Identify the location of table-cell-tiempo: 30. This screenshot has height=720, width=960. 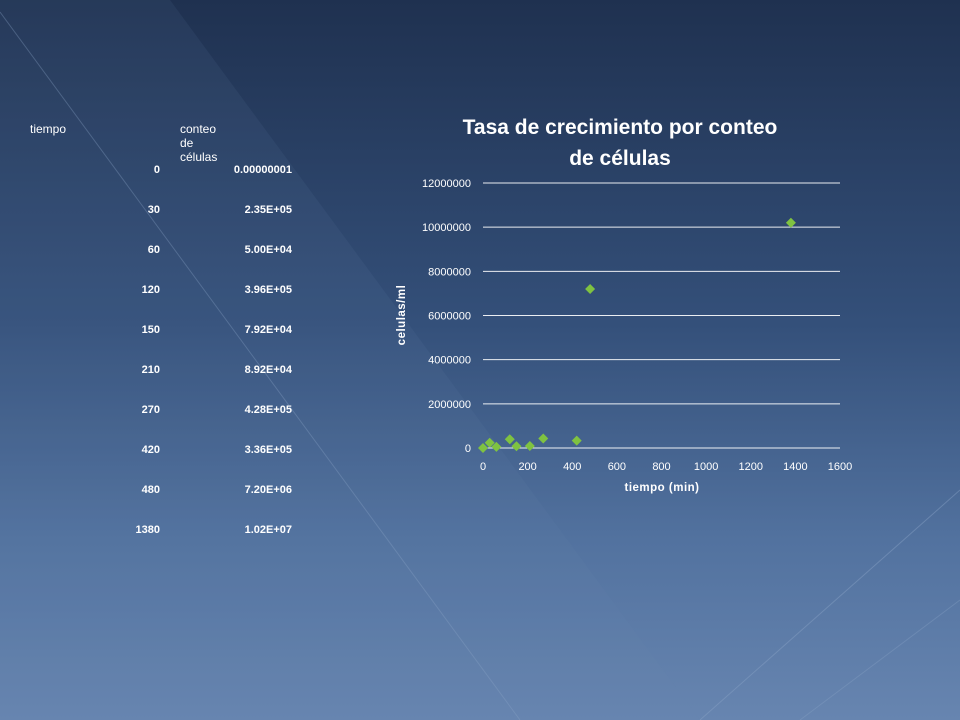
(153, 210).